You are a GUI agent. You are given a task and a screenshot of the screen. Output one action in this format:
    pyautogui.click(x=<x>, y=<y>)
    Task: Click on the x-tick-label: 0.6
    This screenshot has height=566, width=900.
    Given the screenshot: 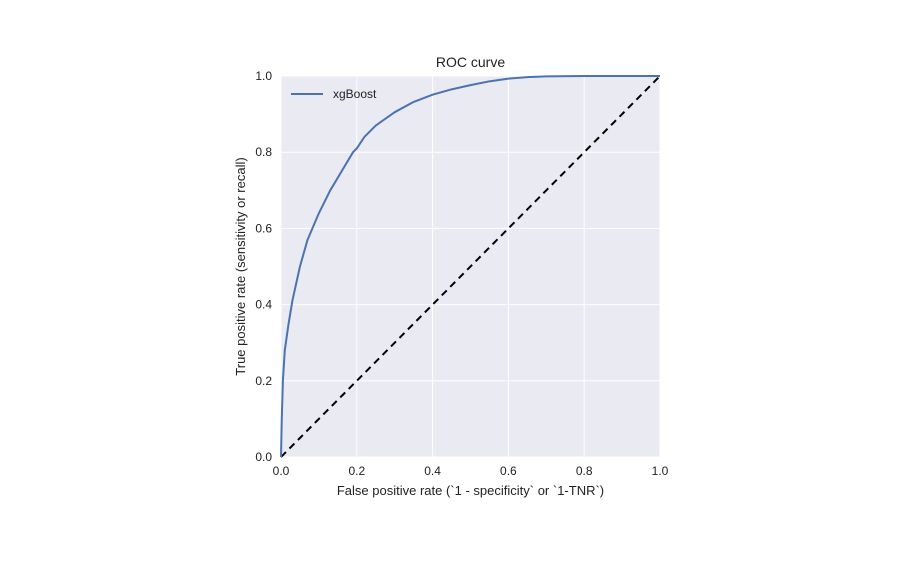 What is the action you would take?
    pyautogui.click(x=508, y=471)
    